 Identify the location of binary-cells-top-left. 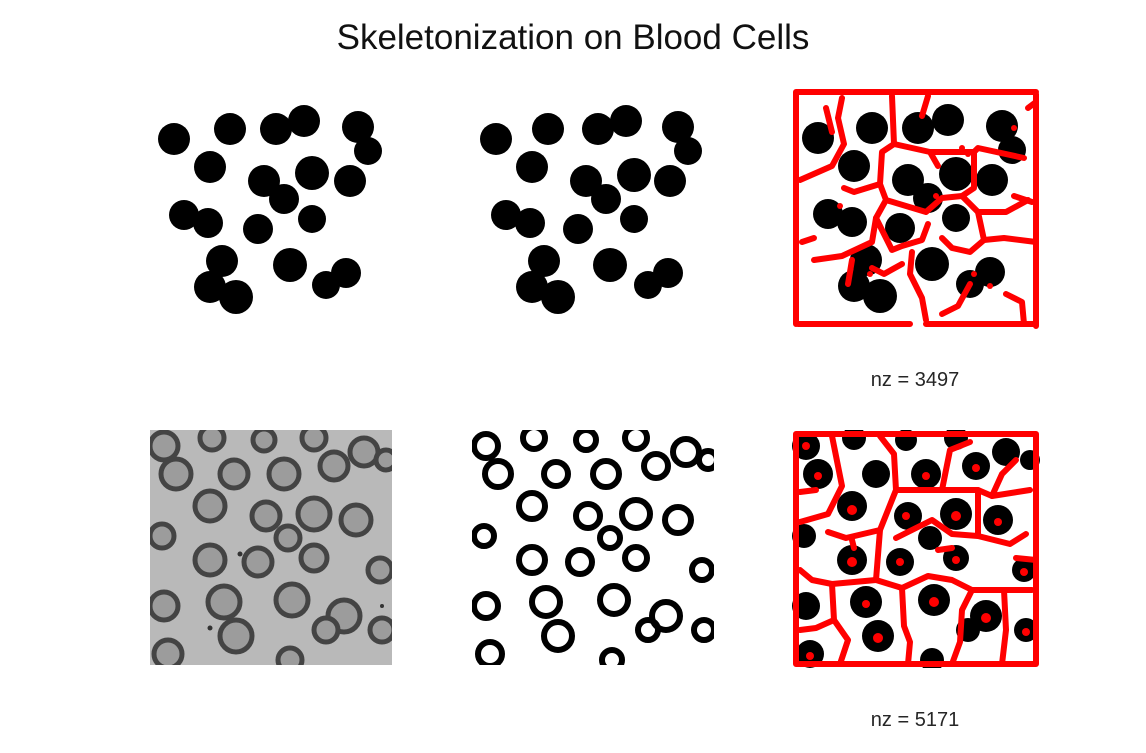
(271, 212).